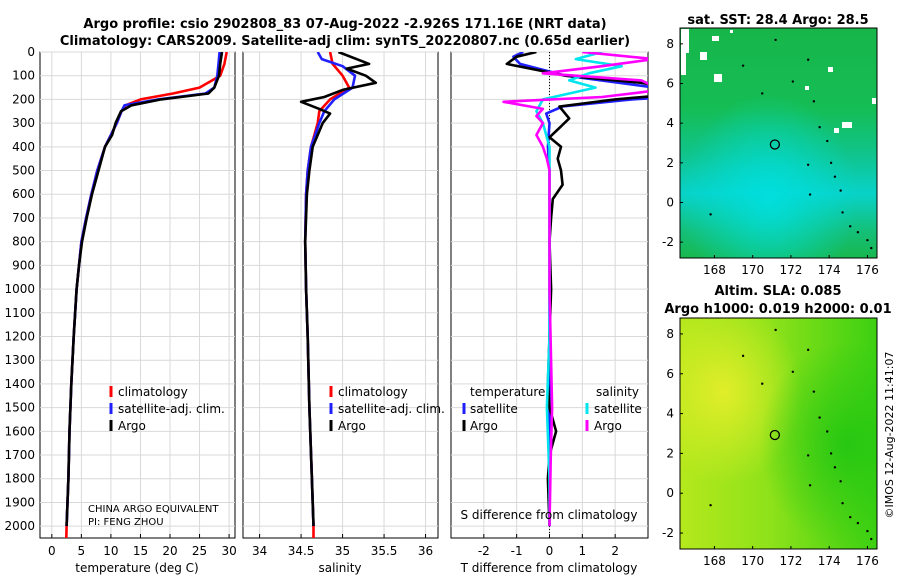 Image resolution: width=900 pixels, height=580 pixels. I want to click on temperature-annotation-line1: CHINA ARGO EQUIVALENT, so click(153, 509).